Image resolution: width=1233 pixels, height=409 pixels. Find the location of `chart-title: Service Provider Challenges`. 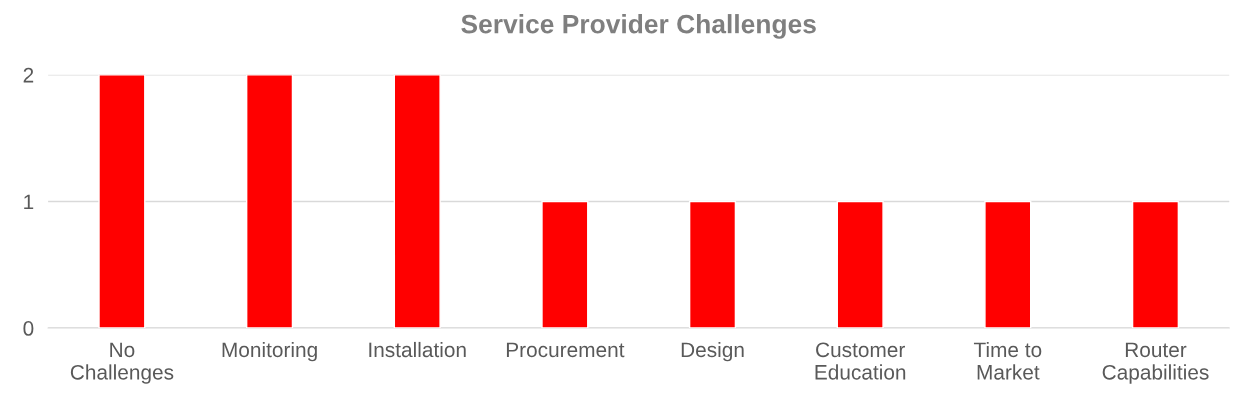

chart-title: Service Provider Challenges is located at coordinates (638, 26).